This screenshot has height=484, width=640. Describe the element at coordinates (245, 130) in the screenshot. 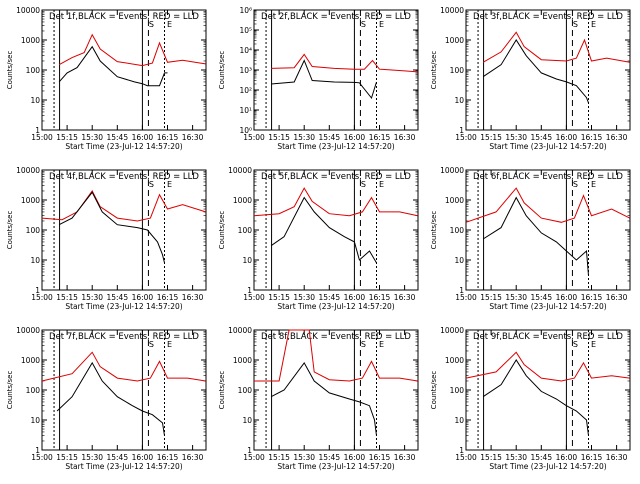

I see `y-tick-label: 10⁰` at that location.